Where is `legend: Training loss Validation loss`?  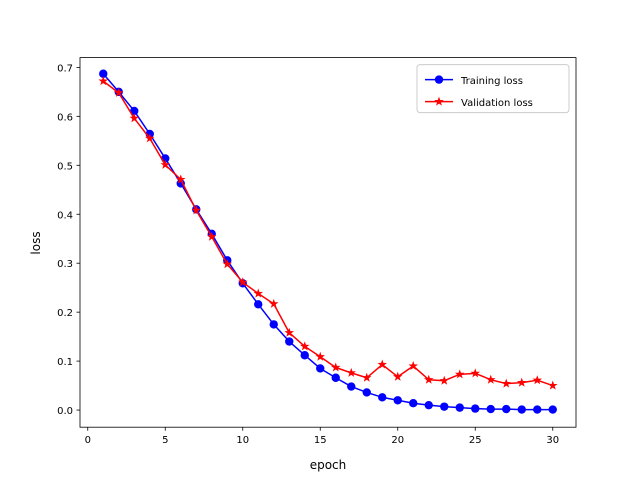 legend: Training loss Validation loss is located at coordinates (493, 89).